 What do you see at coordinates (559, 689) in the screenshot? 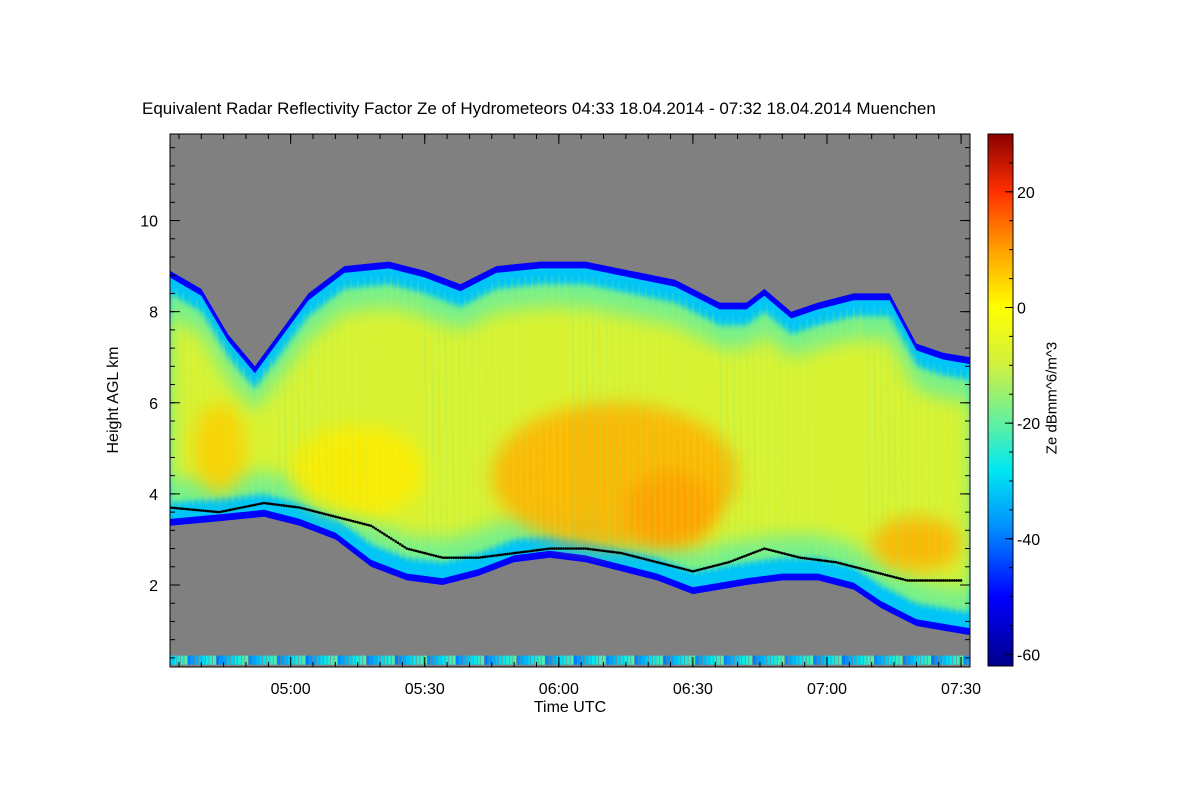
I see `x-tick-label: 06:00` at bounding box center [559, 689].